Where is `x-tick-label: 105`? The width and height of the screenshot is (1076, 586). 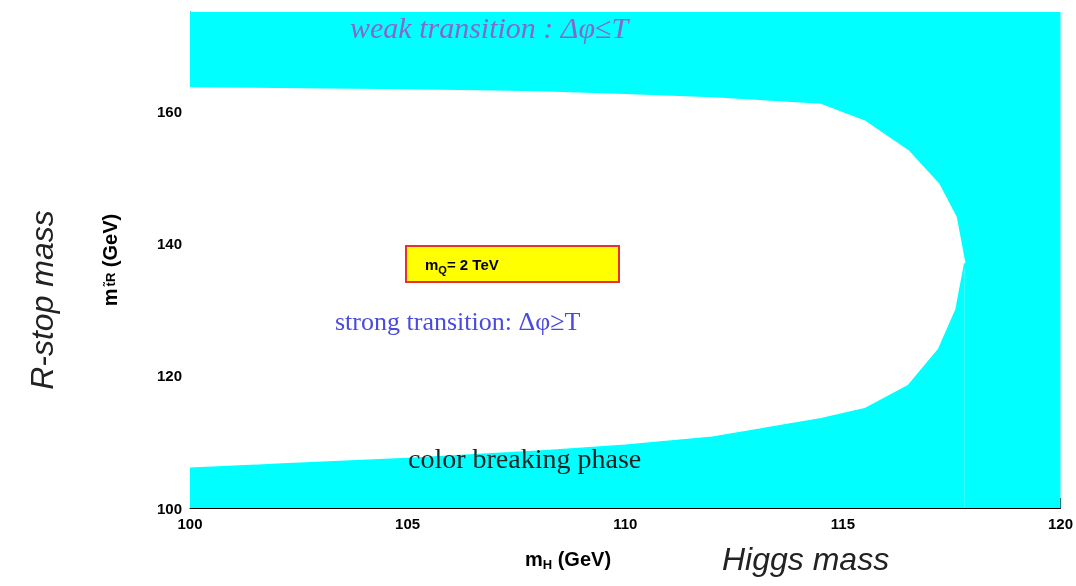
x-tick-label: 105 is located at coordinates (408, 523).